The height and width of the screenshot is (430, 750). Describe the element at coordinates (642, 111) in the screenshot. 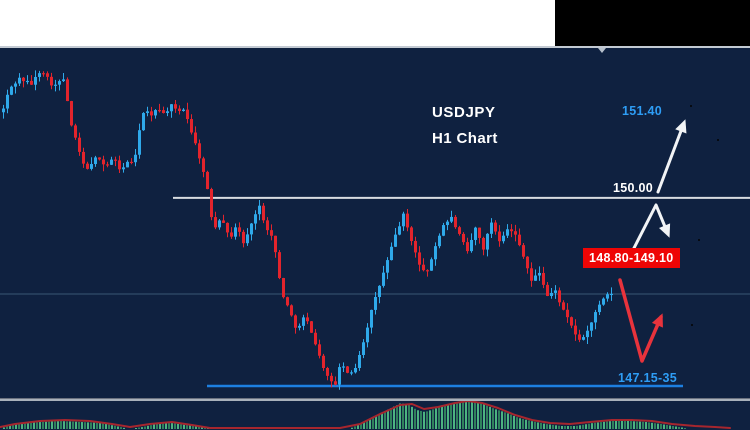

I see `target-price-label: 151.40` at that location.